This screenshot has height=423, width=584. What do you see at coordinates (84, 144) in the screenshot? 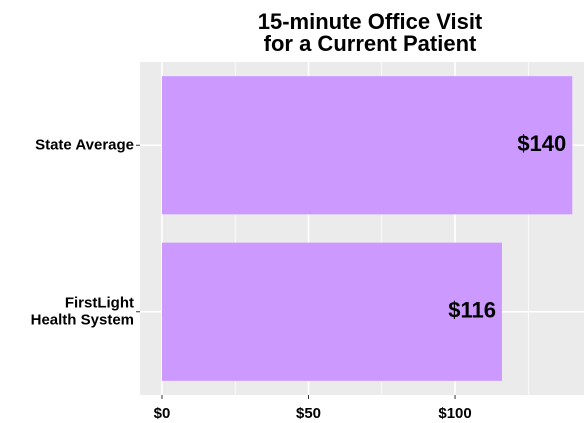
I see `y-tick-label: State Average` at bounding box center [84, 144].